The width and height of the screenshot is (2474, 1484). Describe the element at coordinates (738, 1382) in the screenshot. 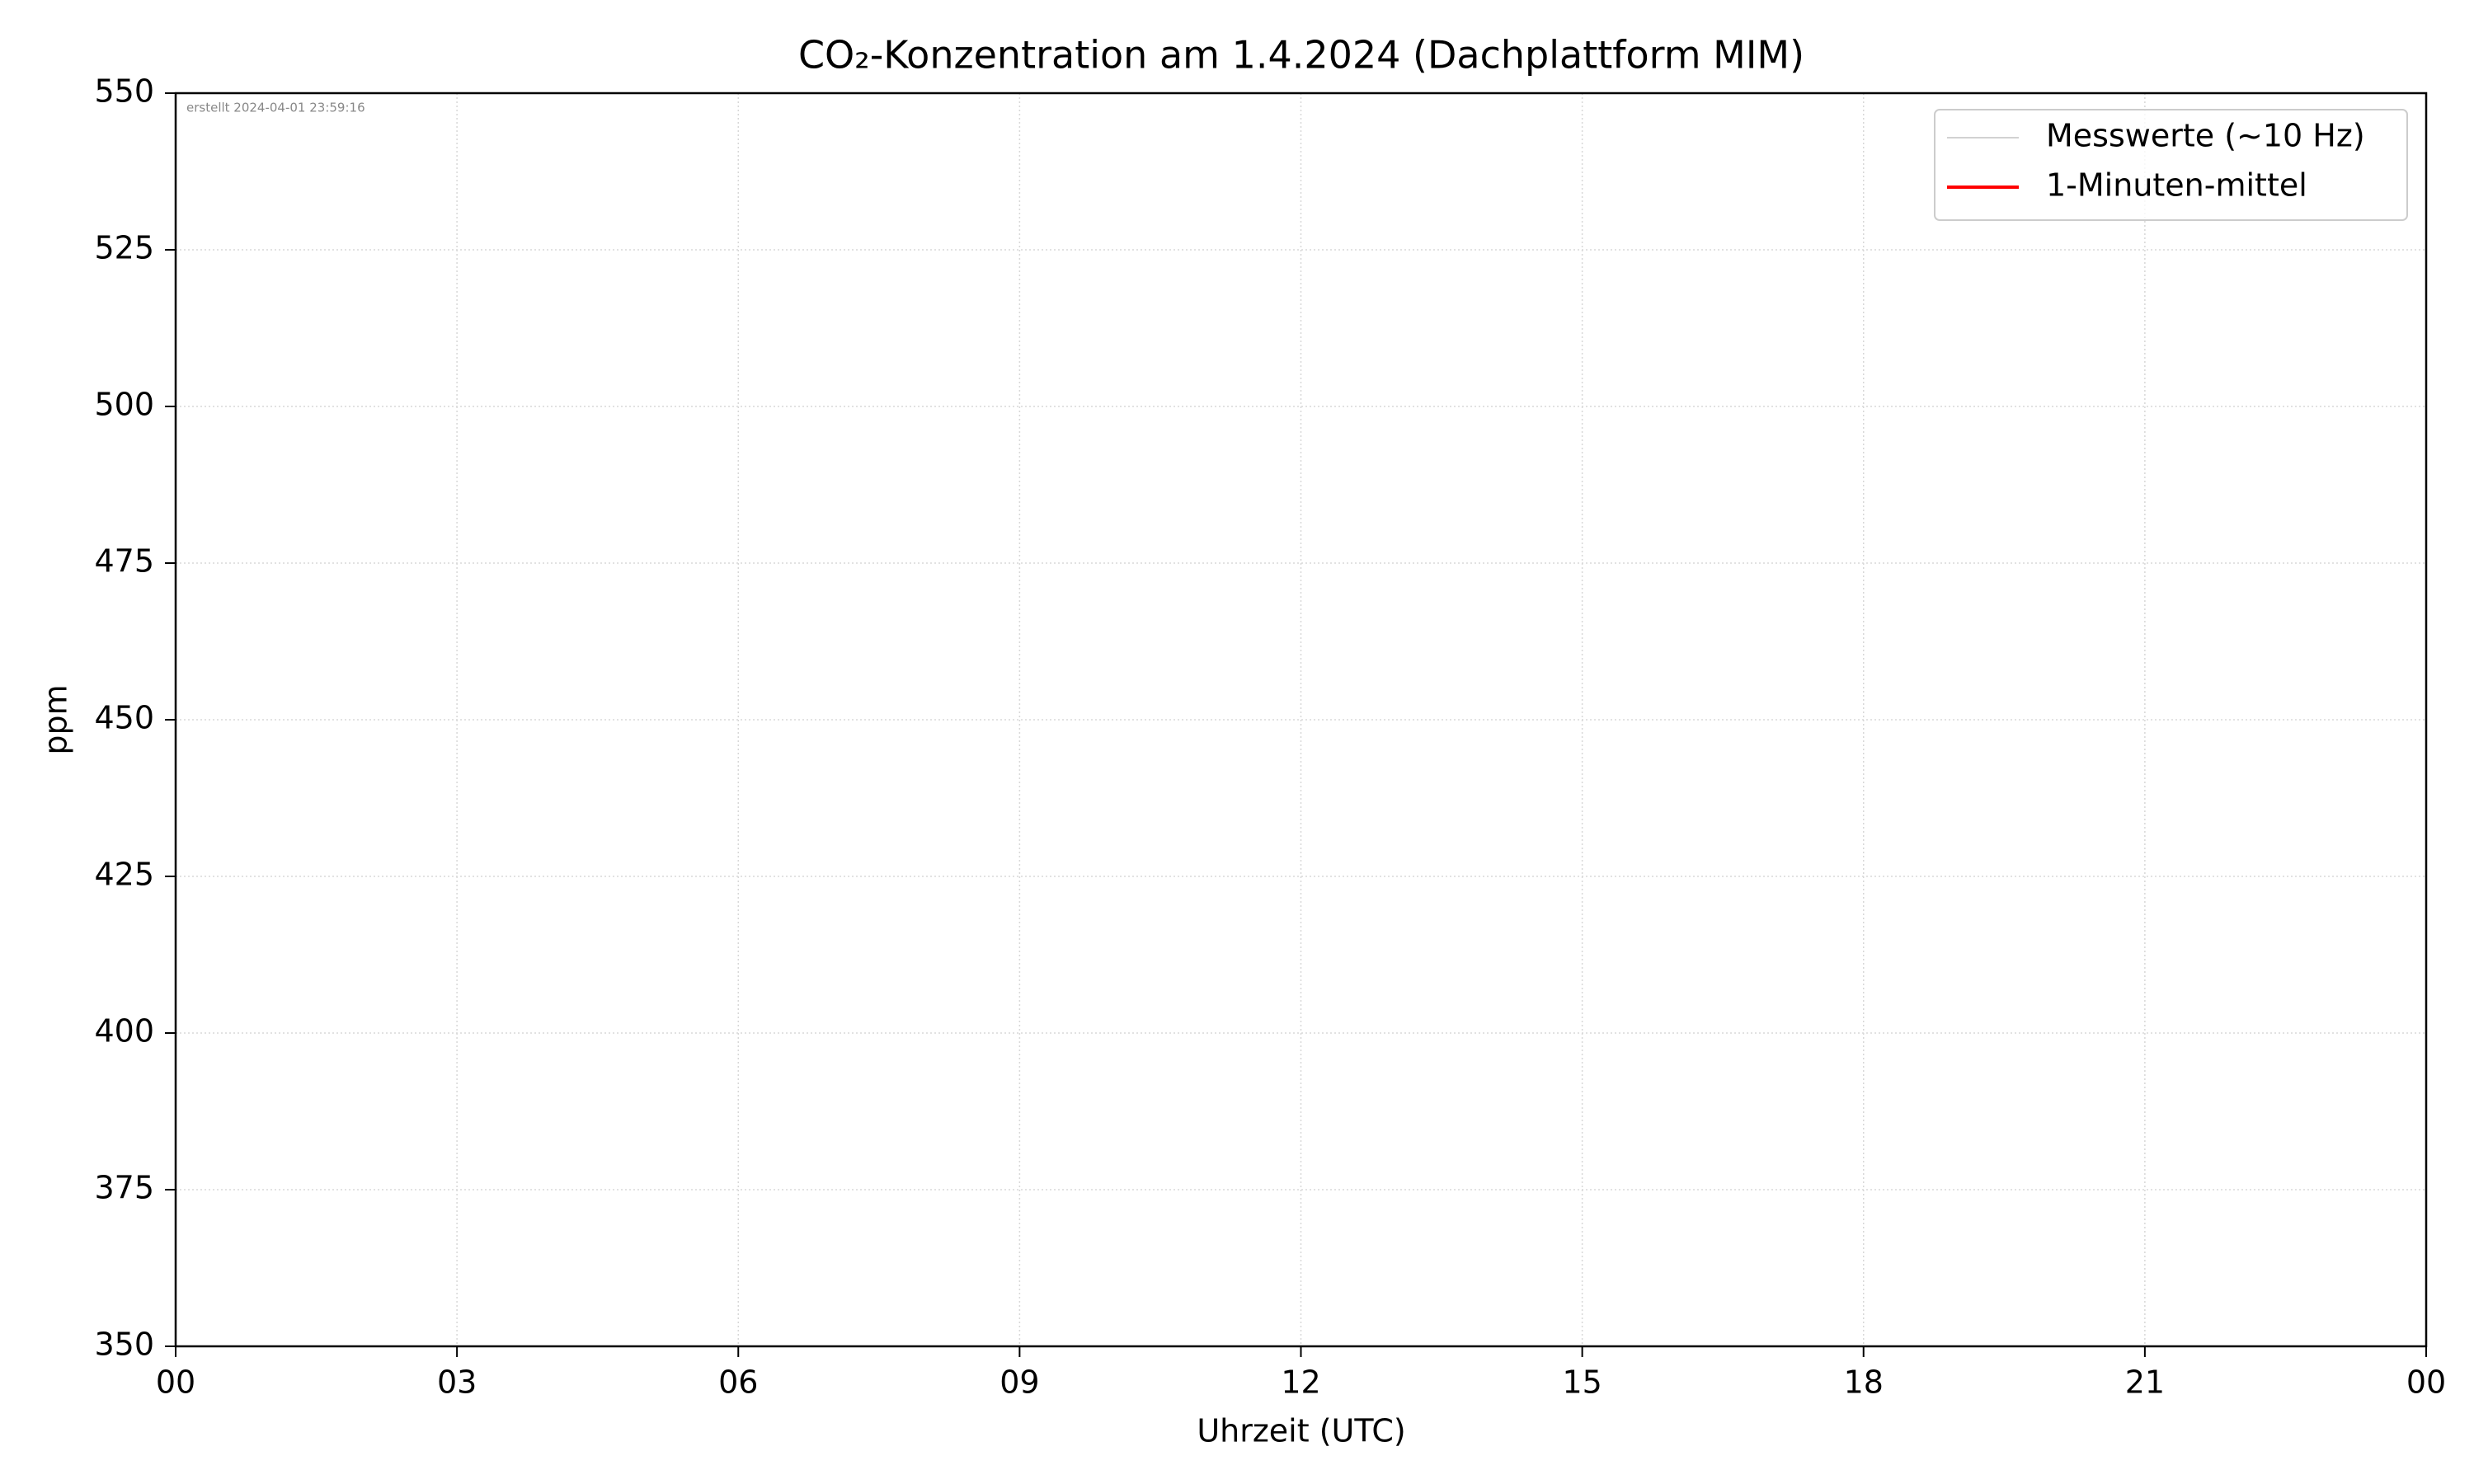

I see `x-tick-label: 06` at that location.